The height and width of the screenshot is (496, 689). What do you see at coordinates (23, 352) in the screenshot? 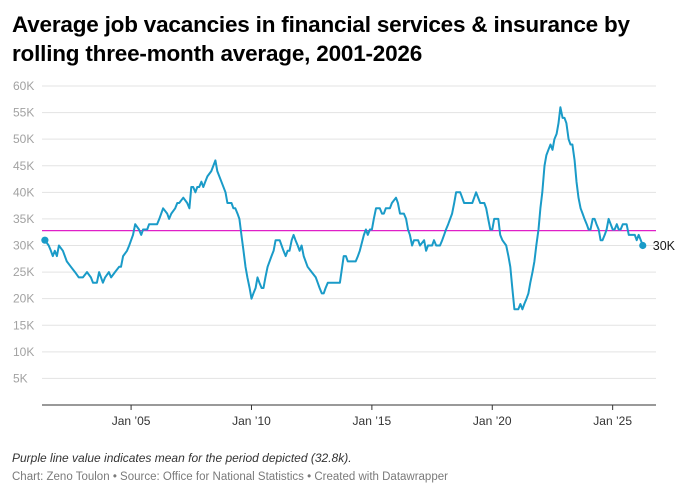
I see `y-tick-label: 10K` at bounding box center [23, 352].